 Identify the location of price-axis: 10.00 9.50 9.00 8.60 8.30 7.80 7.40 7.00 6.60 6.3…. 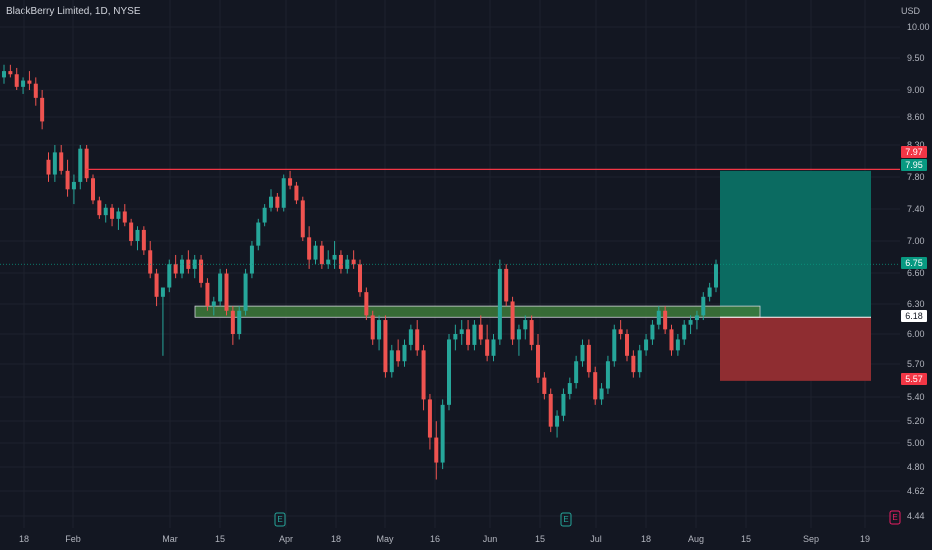
(918, 271).